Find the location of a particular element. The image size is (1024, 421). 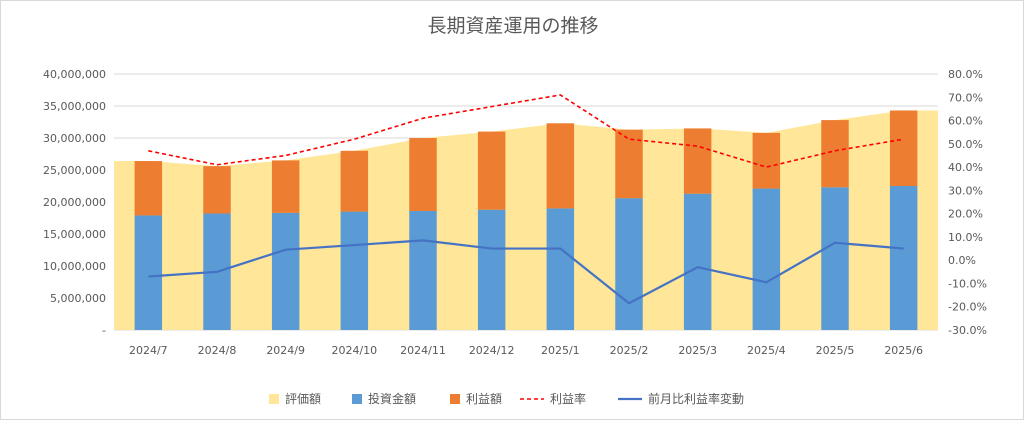

right-axis-tick-label: 30.0% is located at coordinates (965, 190).